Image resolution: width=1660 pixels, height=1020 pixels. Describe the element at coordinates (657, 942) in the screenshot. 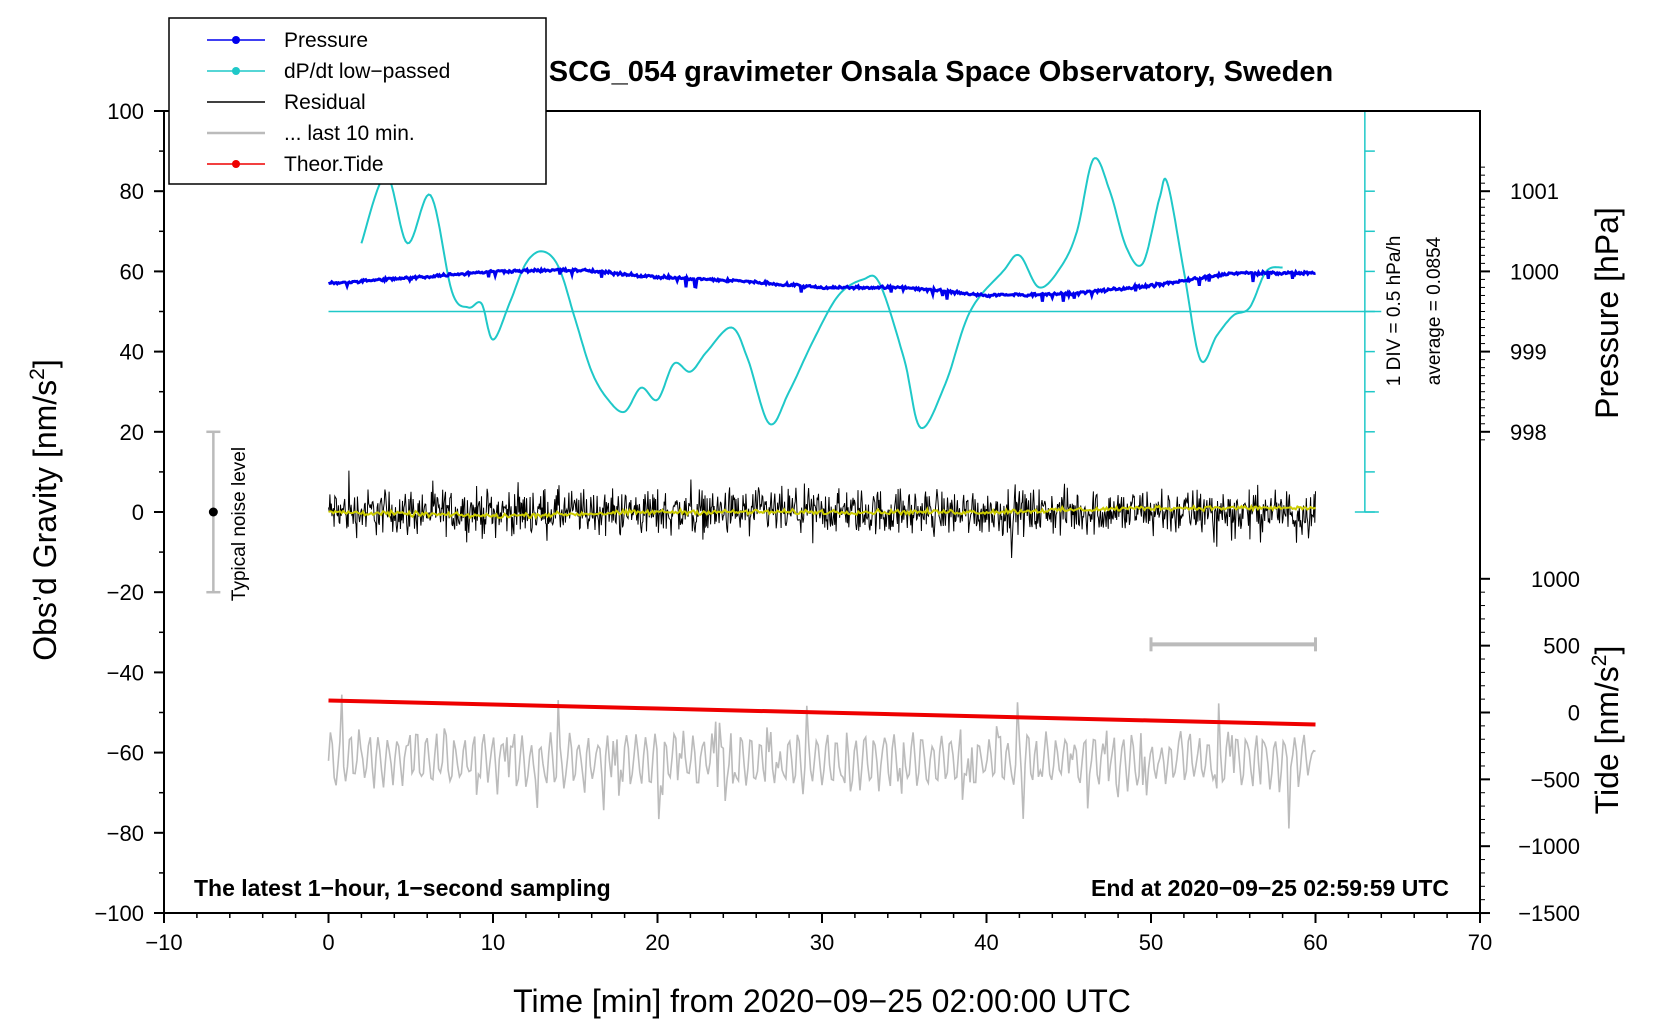

I see `x-tick-label: 20` at that location.